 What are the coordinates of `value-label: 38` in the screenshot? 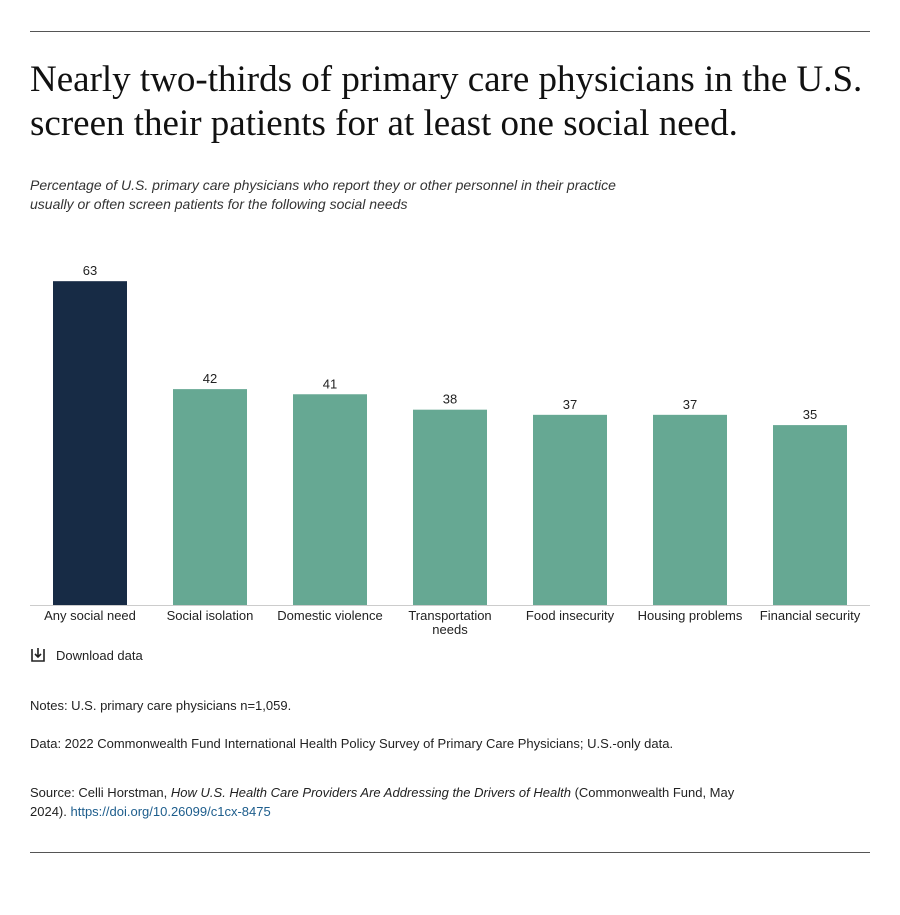 It's located at (450, 399).